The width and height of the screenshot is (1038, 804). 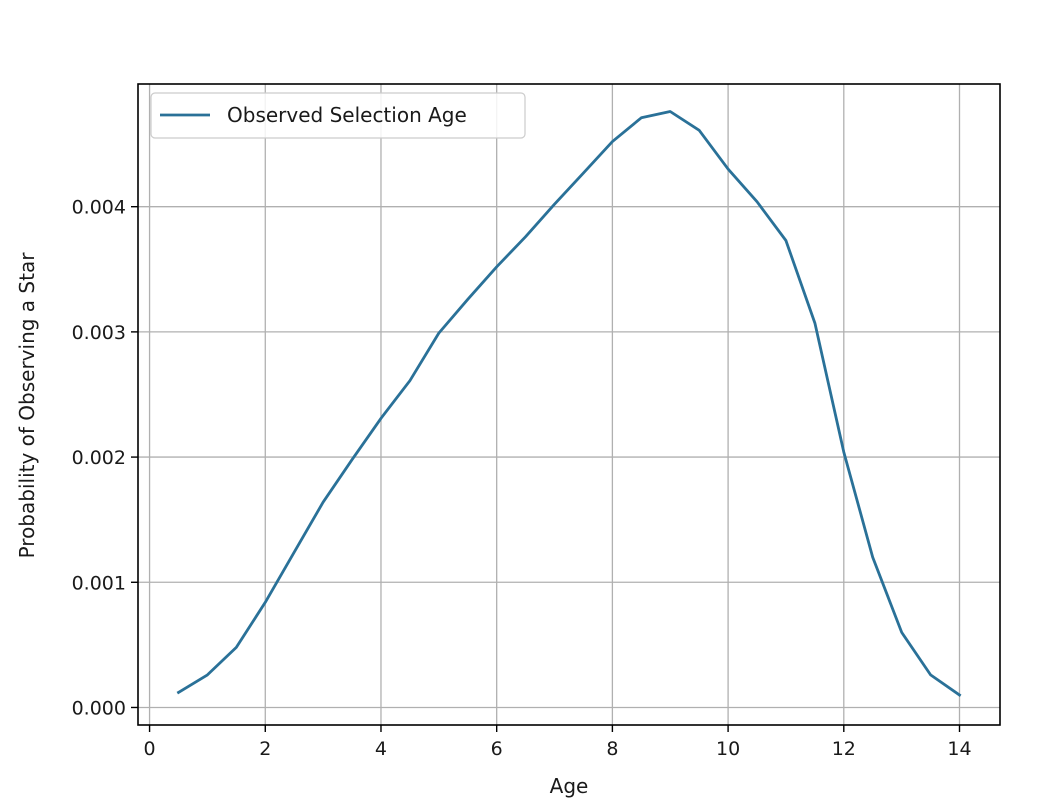 I want to click on y-axis-label: Probability of Observing a Star, so click(x=27, y=405).